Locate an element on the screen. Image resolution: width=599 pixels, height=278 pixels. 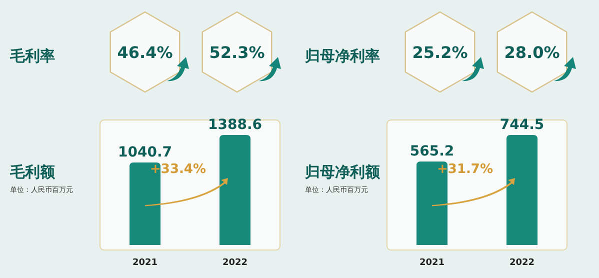
text: 52.3% is located at coordinates (237, 52).